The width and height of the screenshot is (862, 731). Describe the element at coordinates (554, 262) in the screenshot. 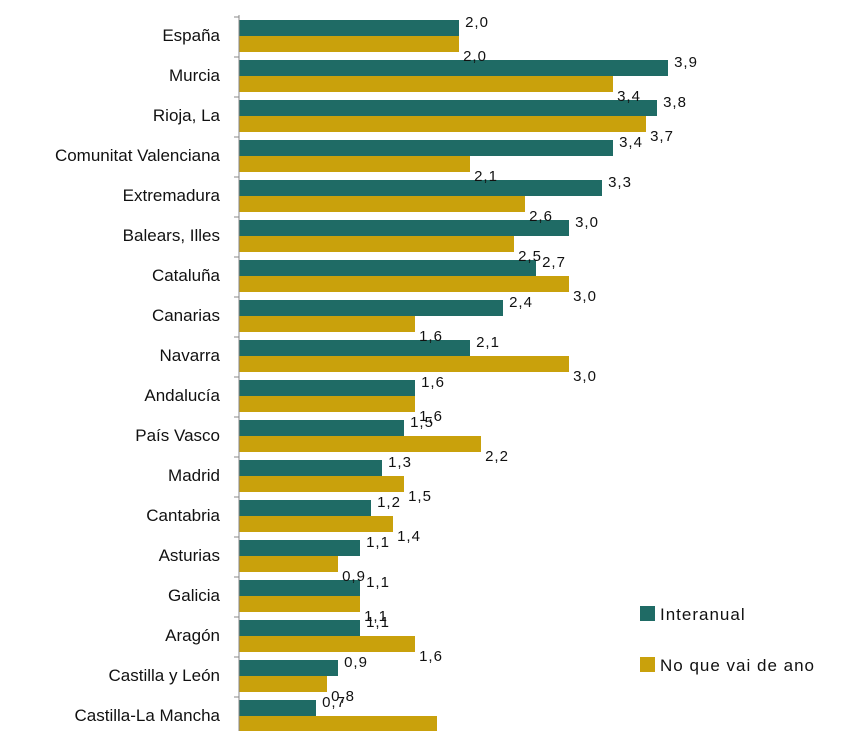

I see `value-label: 2,7` at that location.